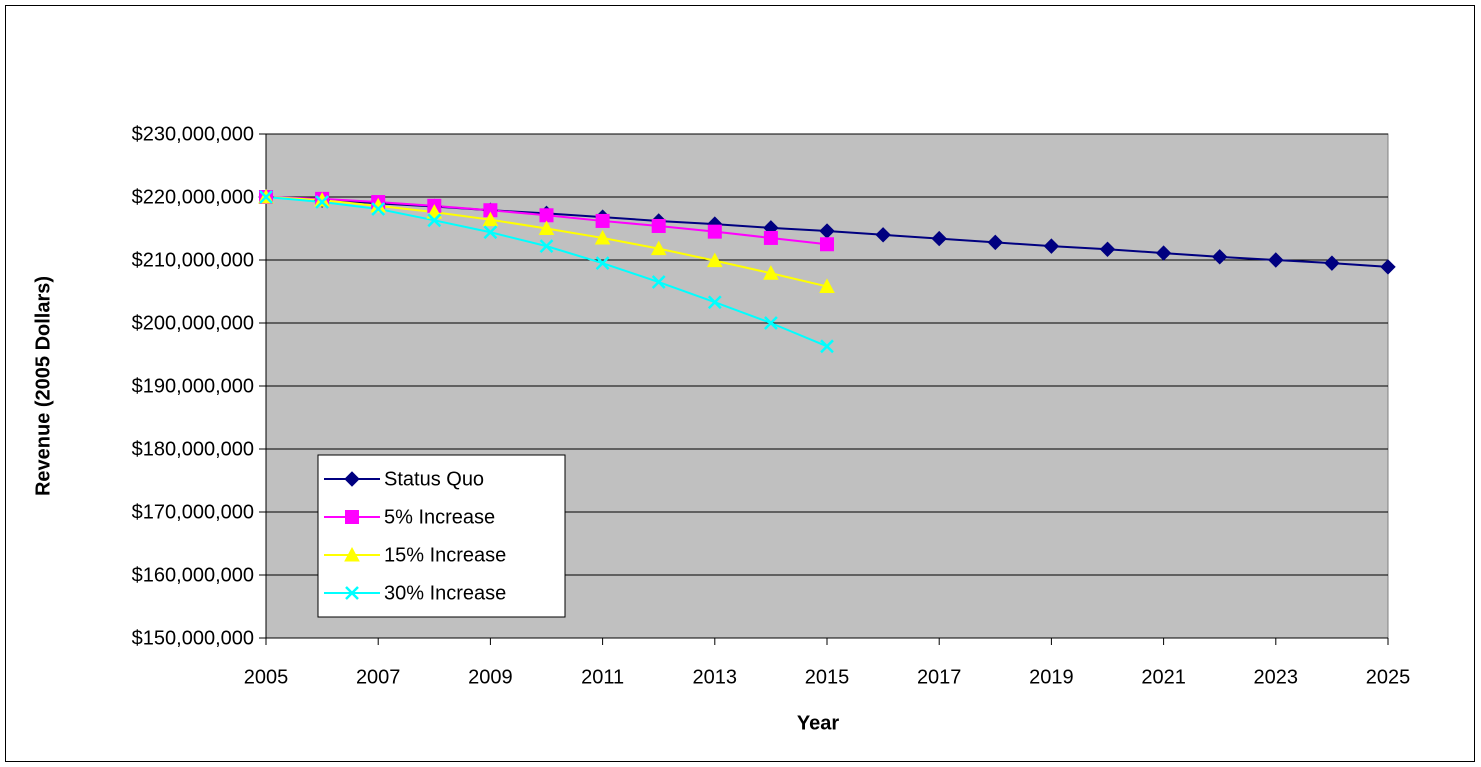 This screenshot has height=767, width=1481. I want to click on y-tick-label: $220,000,000, so click(193, 197).